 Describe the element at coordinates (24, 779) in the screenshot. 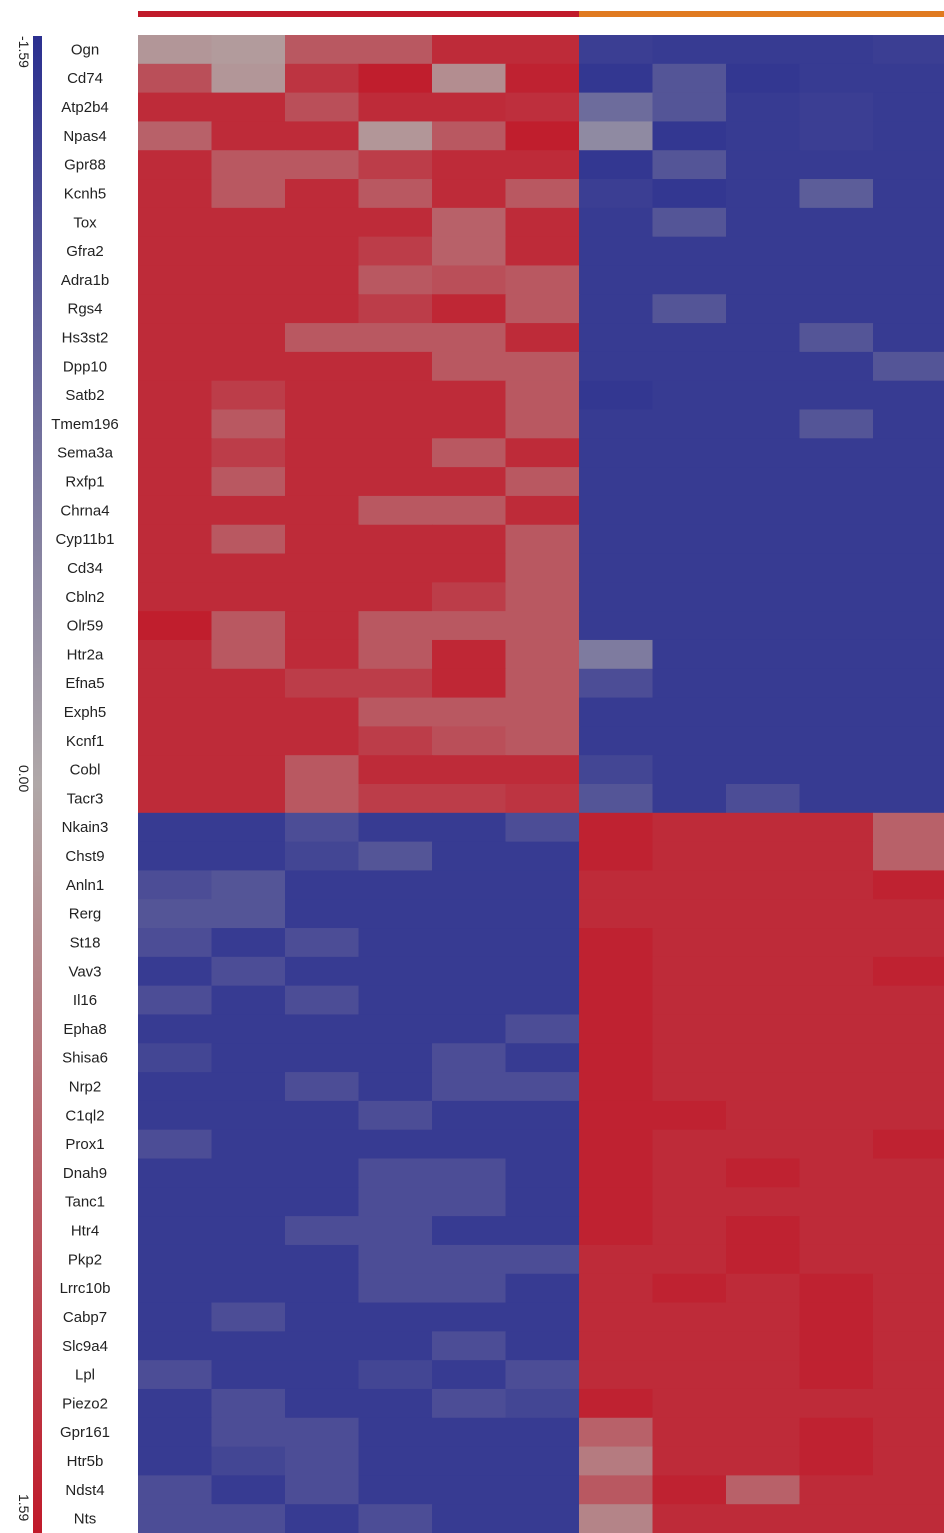

I see `colorbar-mid-label: 0.00` at that location.